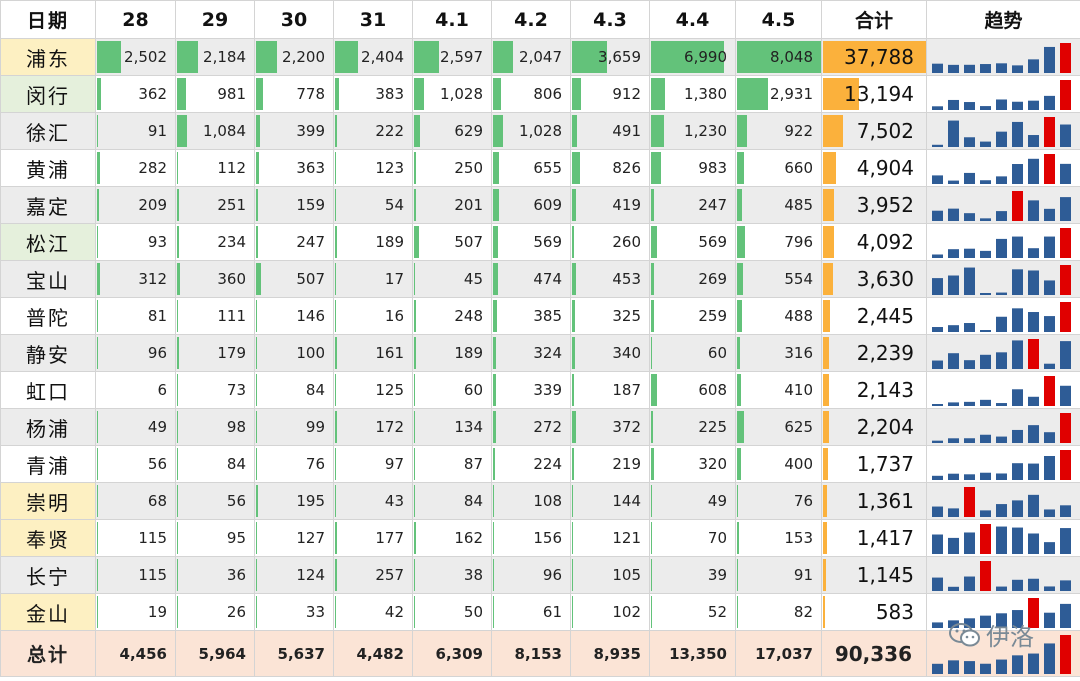 This screenshot has height=681, width=1080. What do you see at coordinates (231, 353) in the screenshot?
I see `cell-value: 179` at bounding box center [231, 353].